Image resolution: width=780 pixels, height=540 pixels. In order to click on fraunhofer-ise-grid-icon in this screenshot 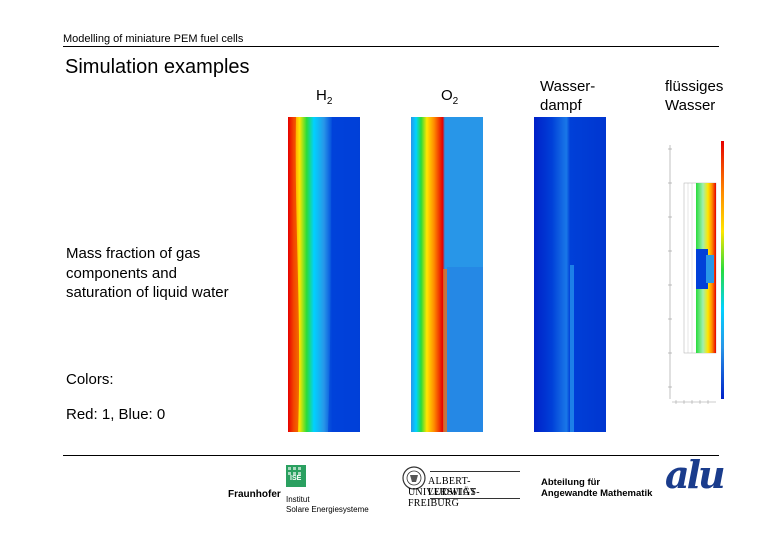, I will do `click(296, 476)`.